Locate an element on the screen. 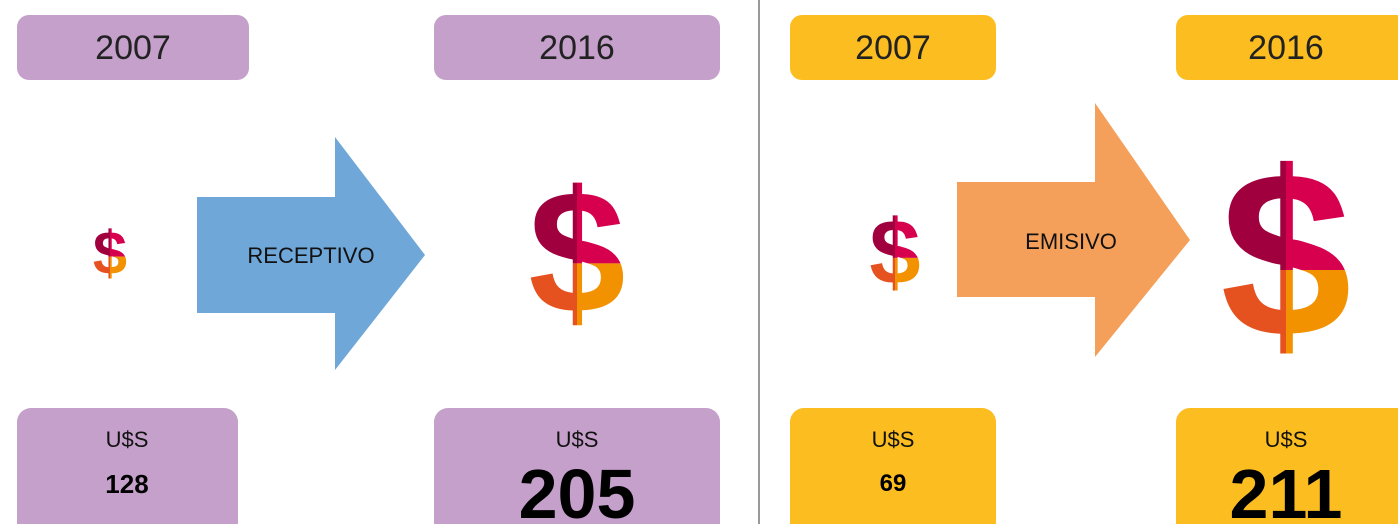 The height and width of the screenshot is (524, 1398). value: 128 is located at coordinates (126, 484).